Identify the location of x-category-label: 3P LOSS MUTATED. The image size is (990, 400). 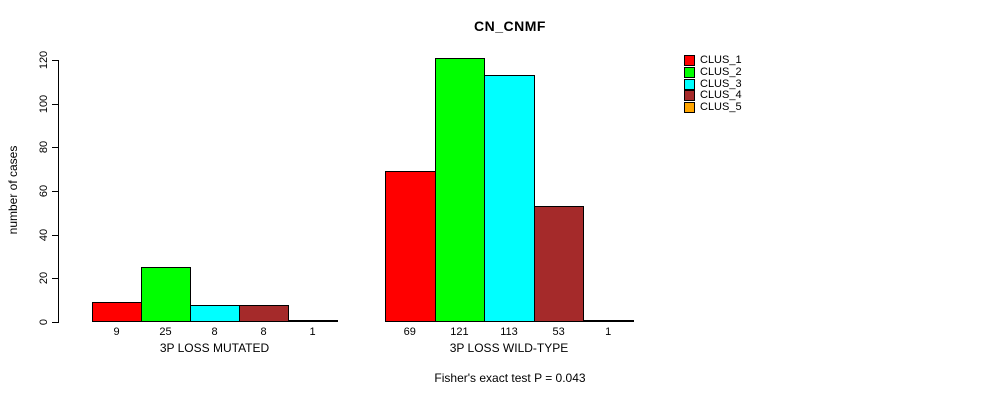
(214, 348).